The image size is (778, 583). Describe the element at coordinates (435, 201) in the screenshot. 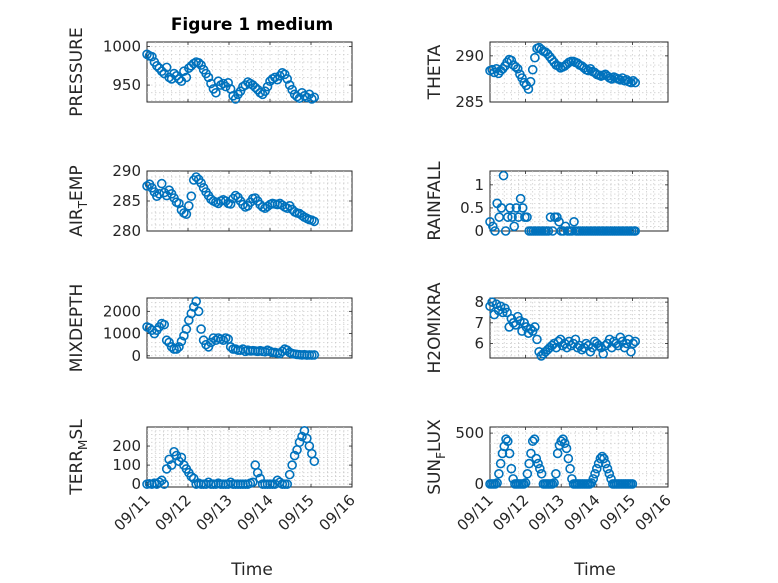

I see `y-axis-label: RAINFALL` at that location.